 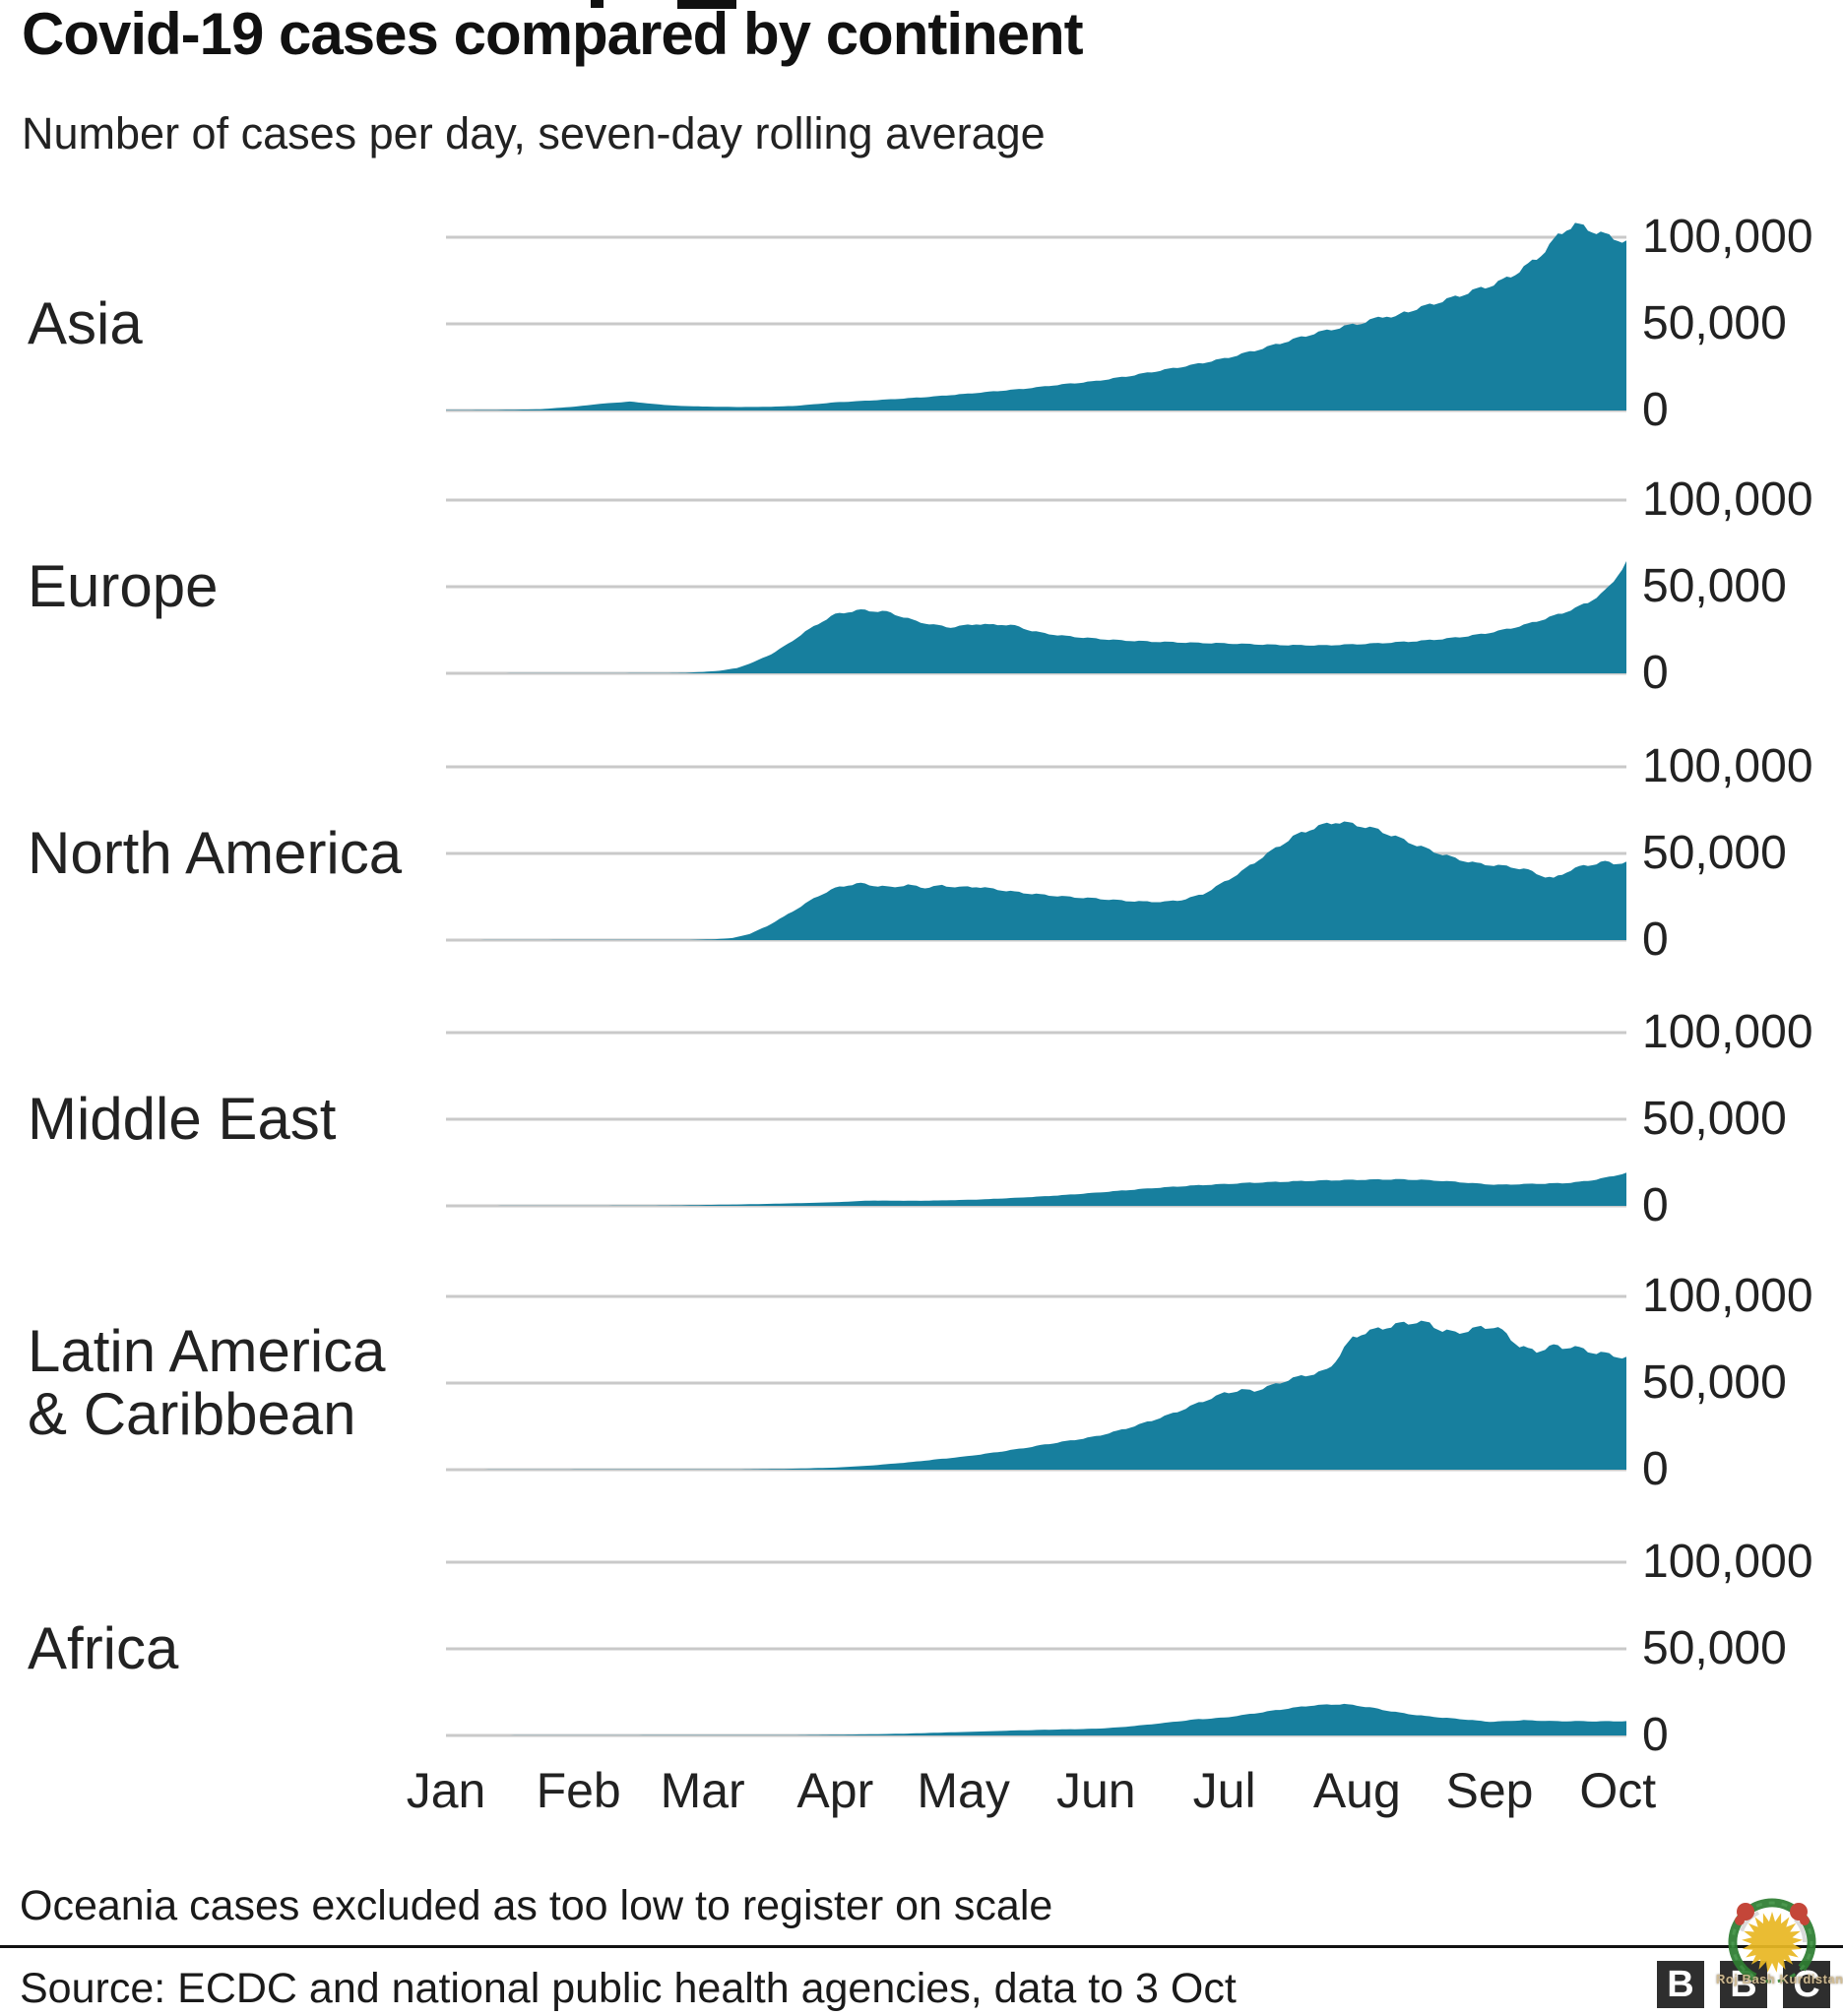 I want to click on sun-disc, so click(x=1772, y=1942).